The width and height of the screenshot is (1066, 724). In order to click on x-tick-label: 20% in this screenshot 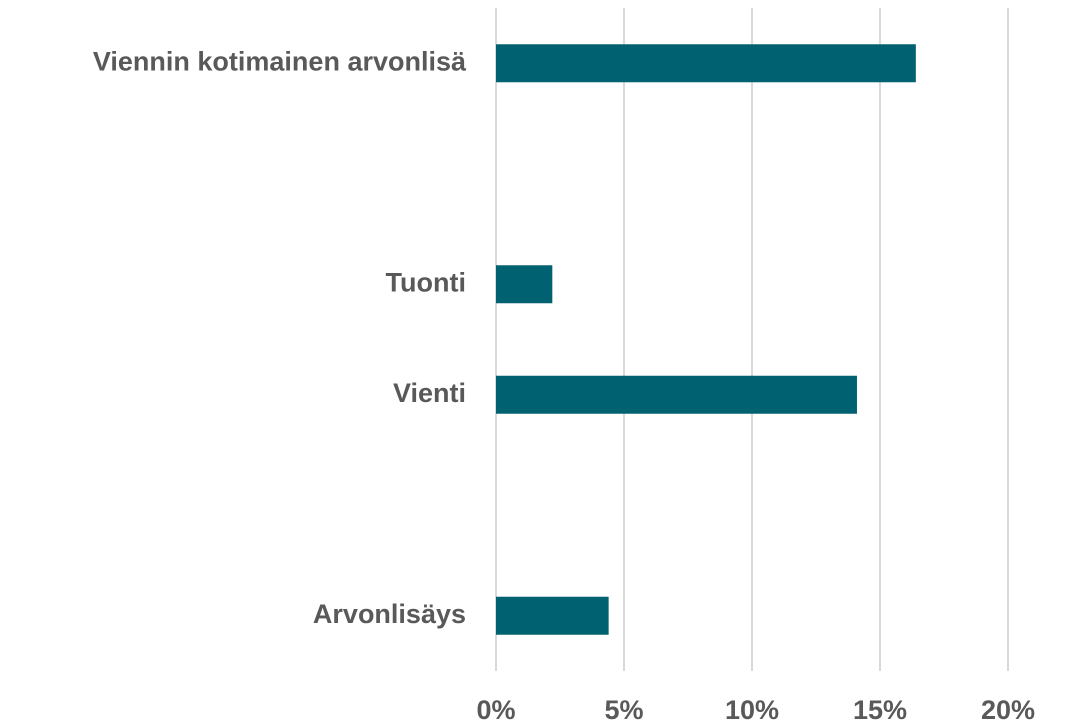, I will do `click(1008, 709)`.